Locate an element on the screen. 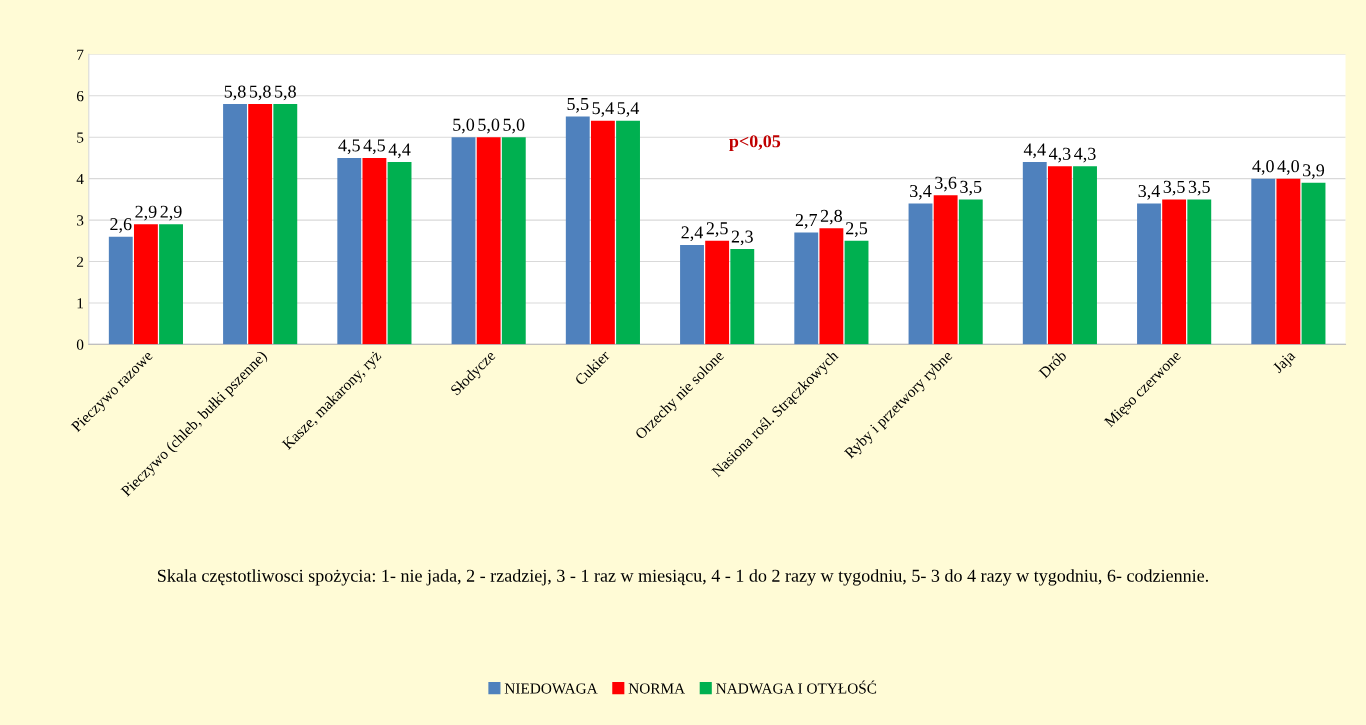  y-tick-label: 2 is located at coordinates (80, 261).